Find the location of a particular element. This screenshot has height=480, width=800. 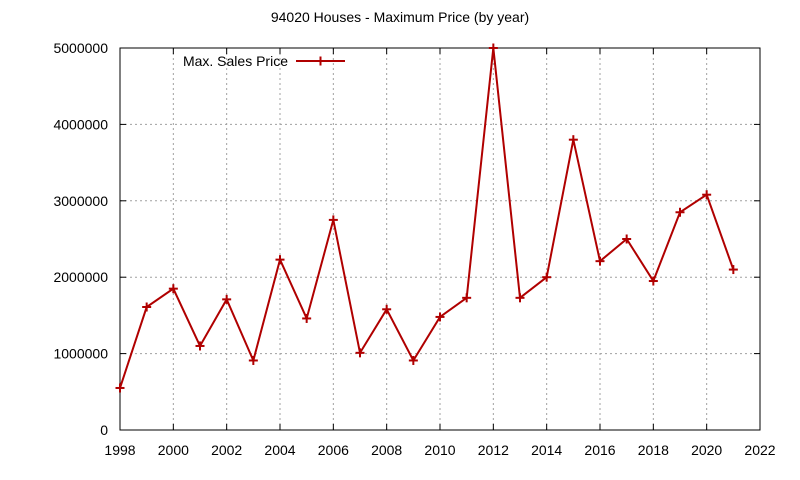

y-tick-label: 1000000 is located at coordinates (80, 354).